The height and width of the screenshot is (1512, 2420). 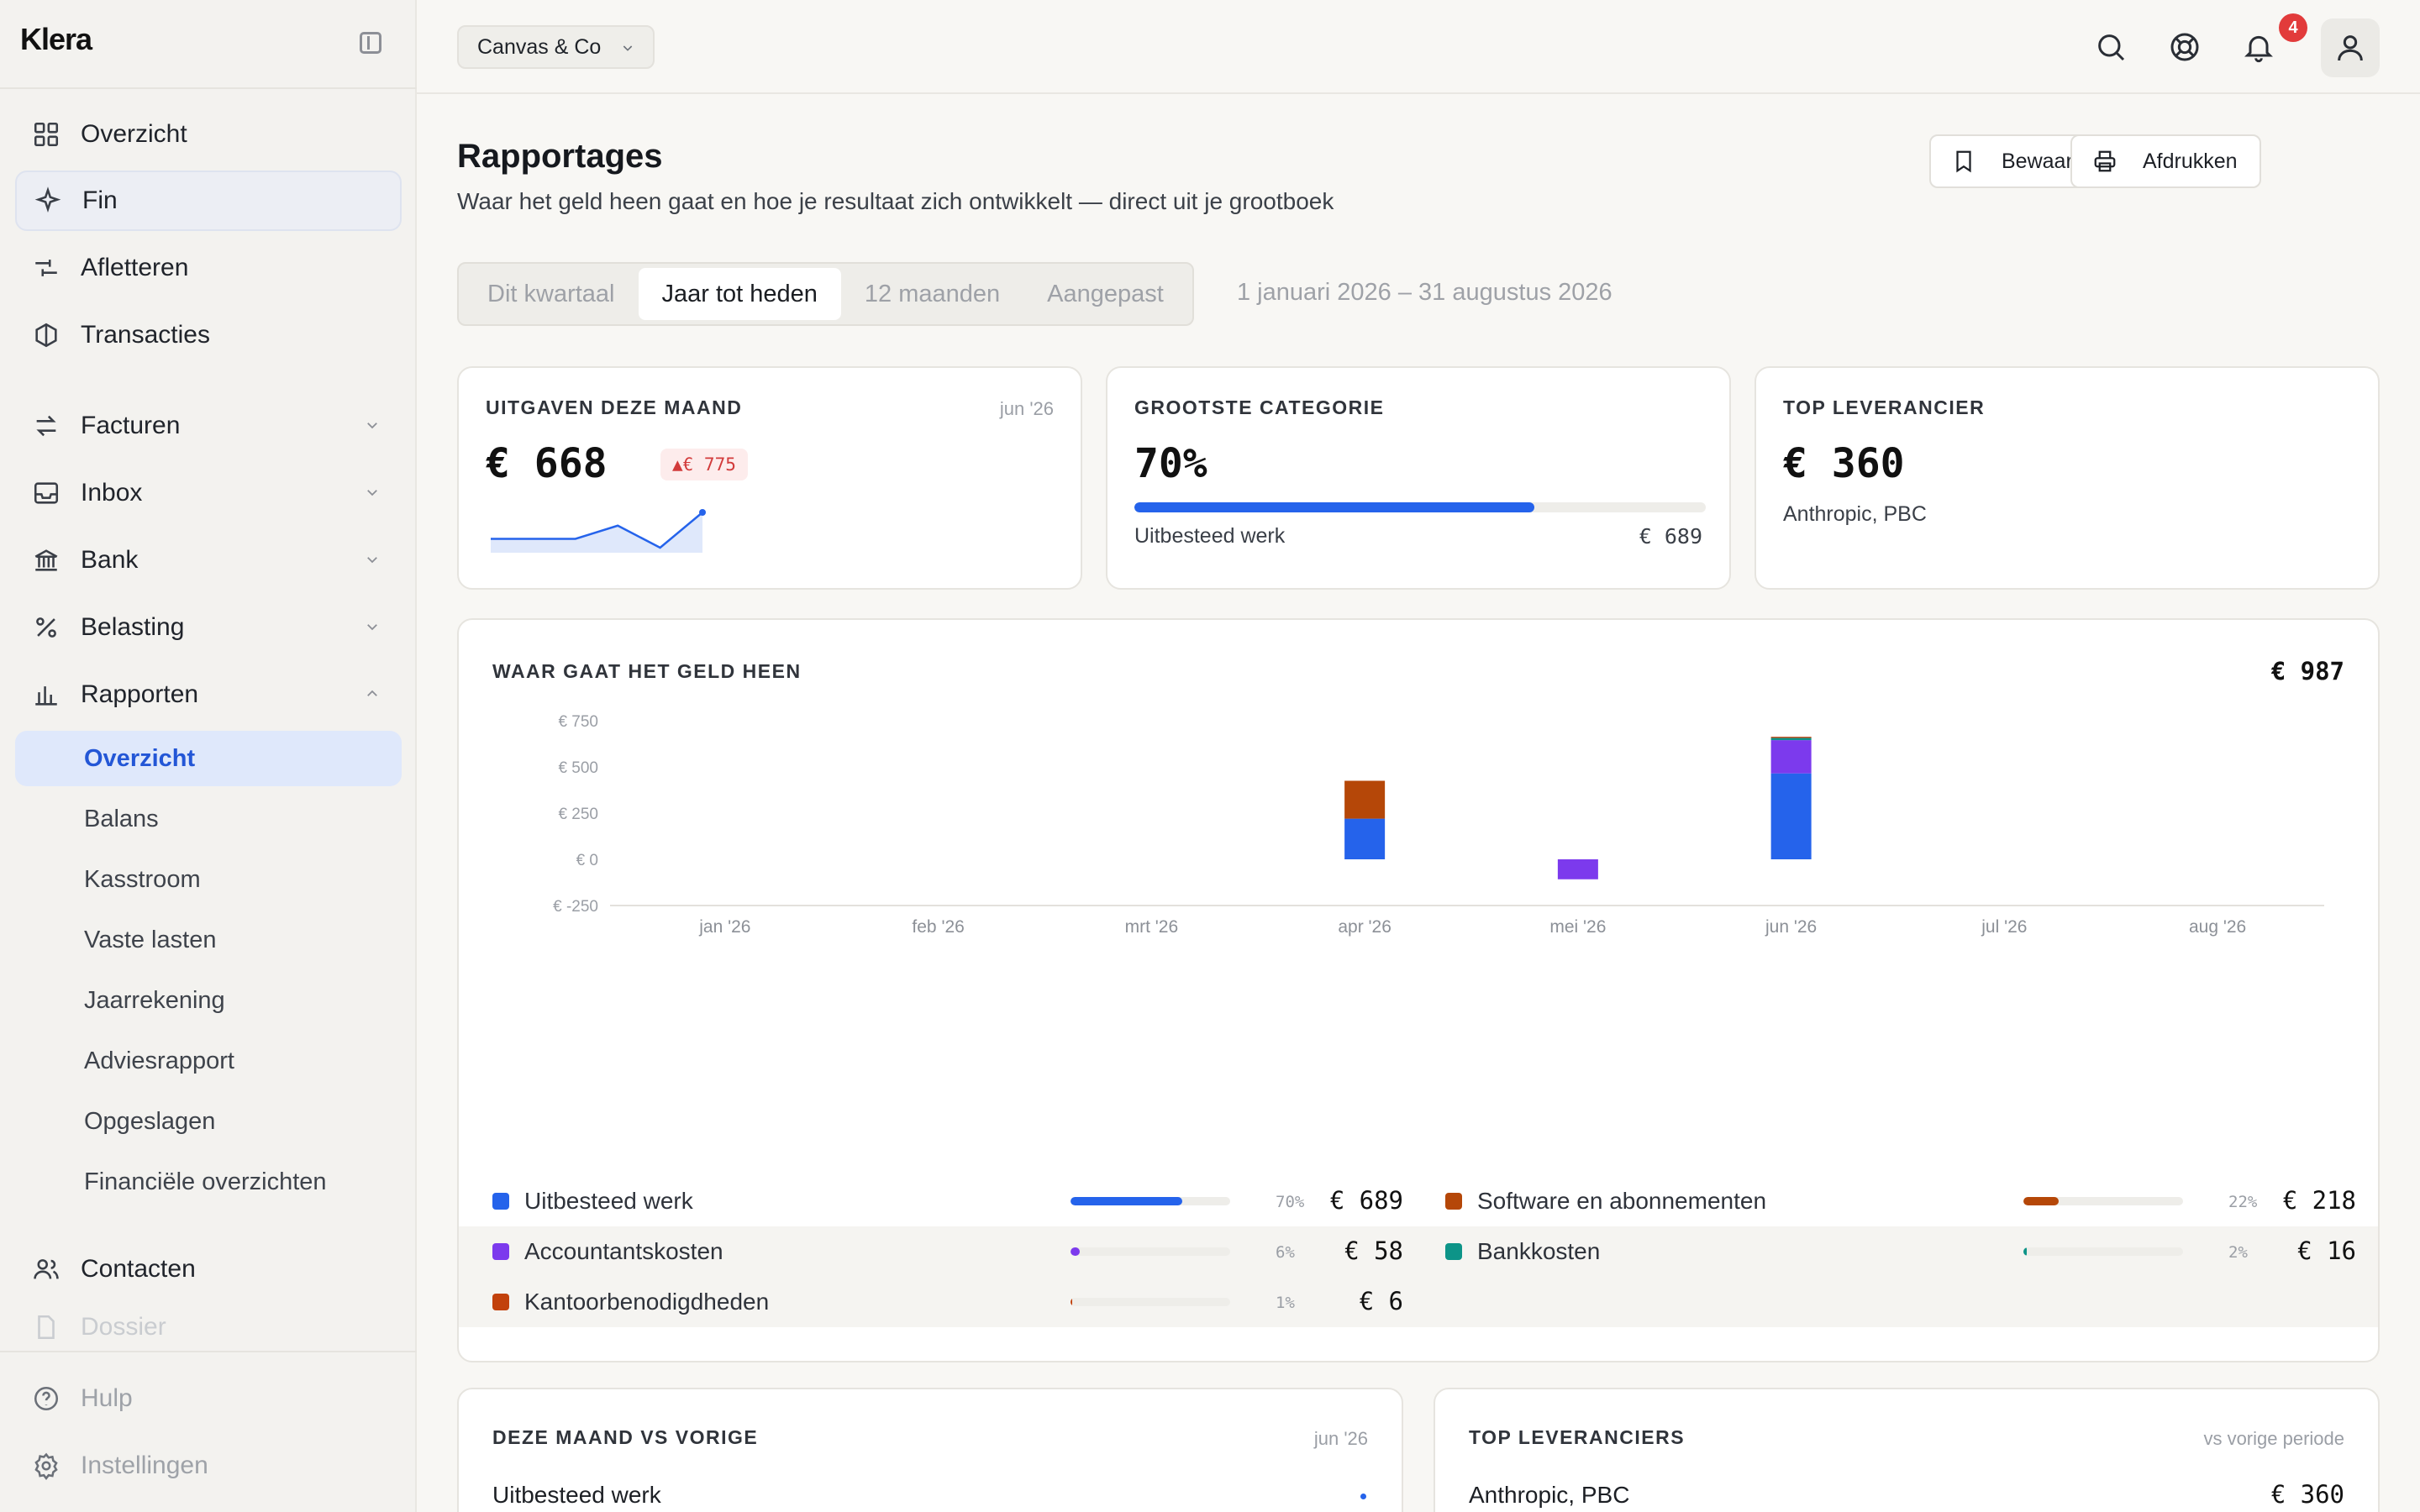 I want to click on y-tick-label: € 0, so click(x=587, y=860).